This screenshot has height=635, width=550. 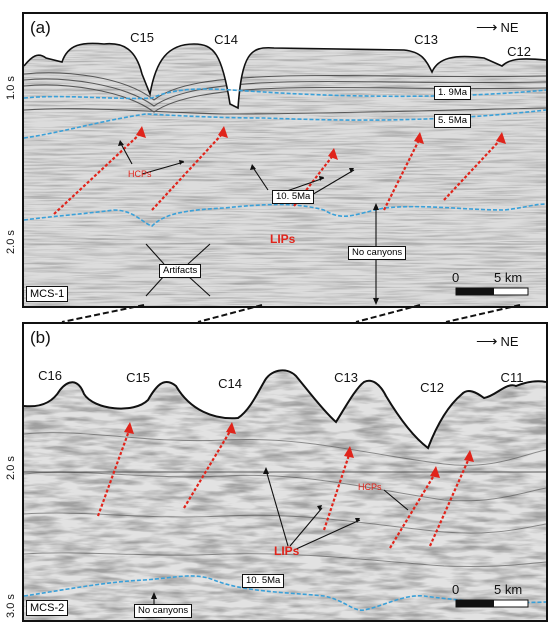 What do you see at coordinates (426, 39) in the screenshot?
I see `canyon-label-c13-a: C13` at bounding box center [426, 39].